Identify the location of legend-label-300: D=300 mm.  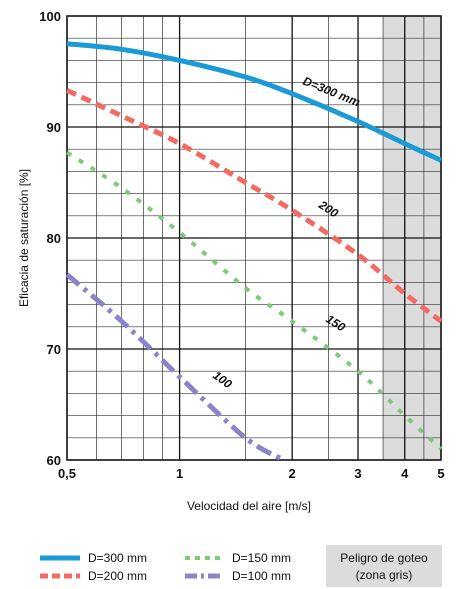
(117, 558).